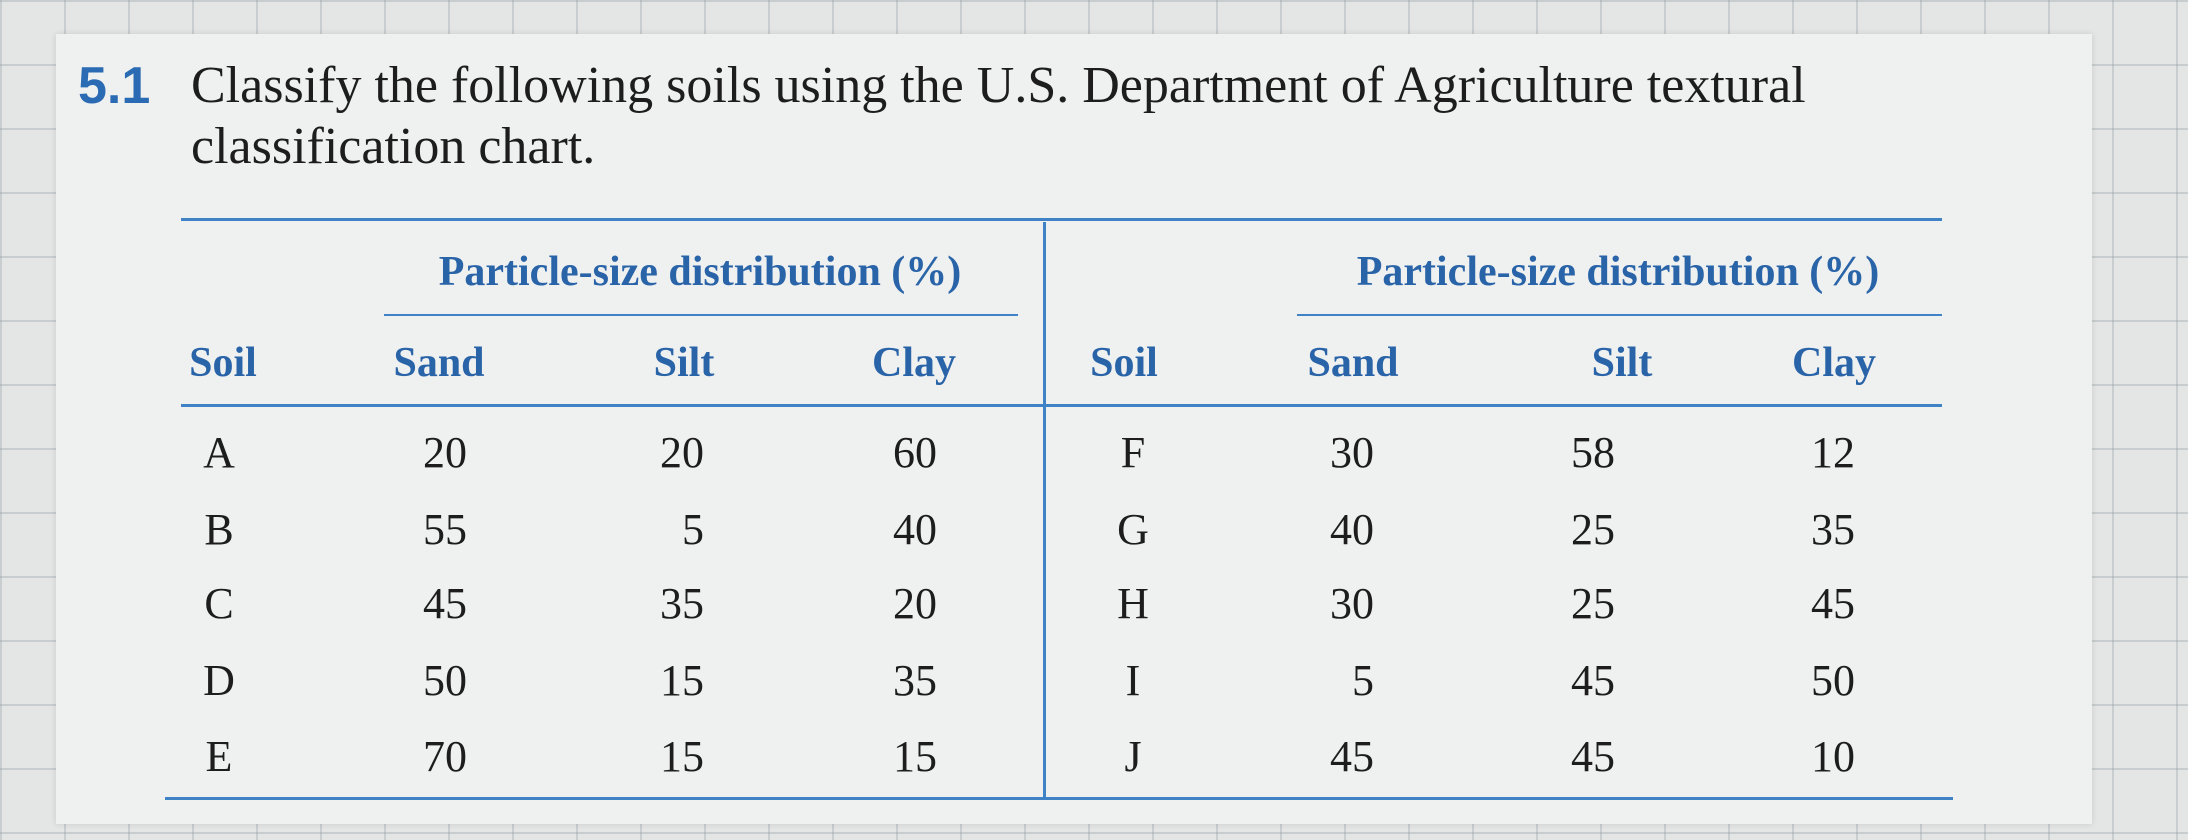  Describe the element at coordinates (219, 680) in the screenshot. I see `soil-label: D` at that location.